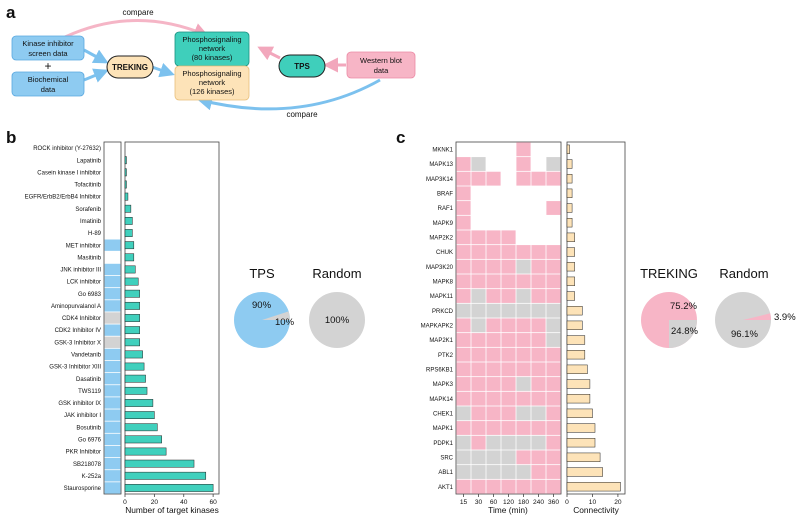  I want to click on svg-text: network, so click(212, 48).